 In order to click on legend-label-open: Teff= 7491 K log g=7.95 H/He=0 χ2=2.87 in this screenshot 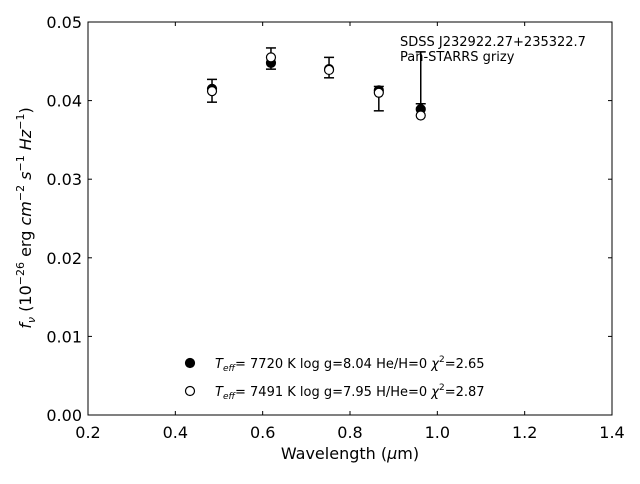, I will do `click(350, 392)`.